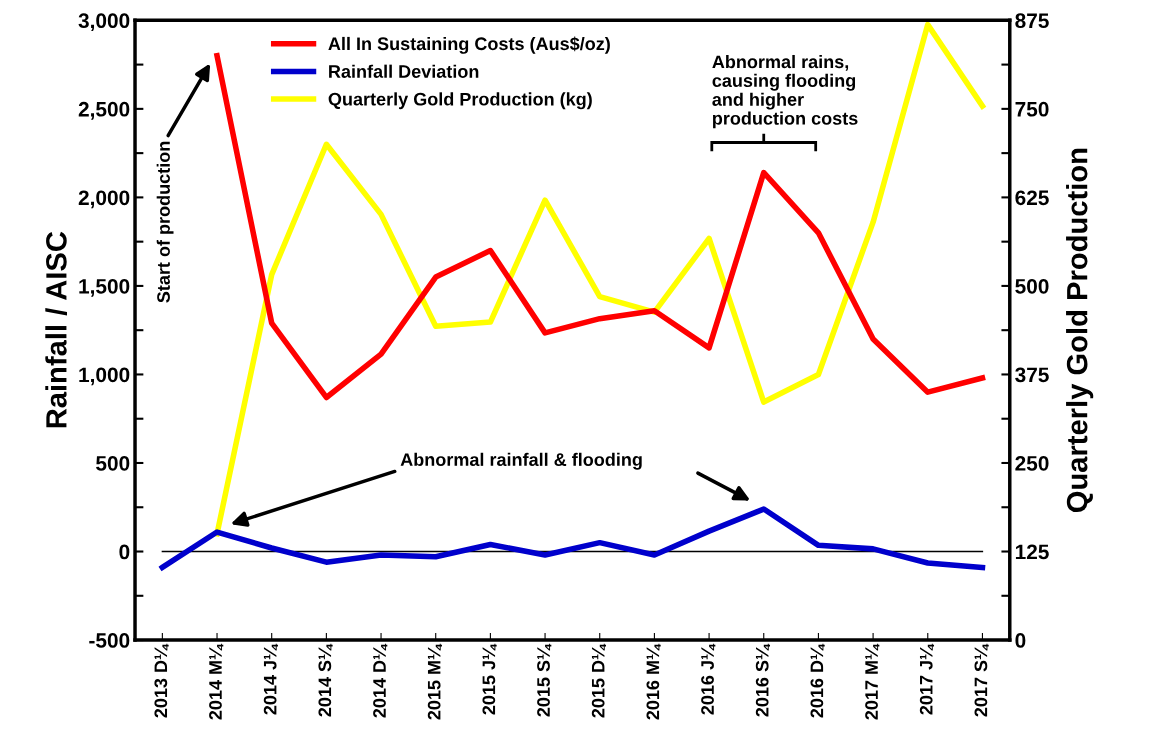  Describe the element at coordinates (785, 91) in the screenshot. I see `annotation: Abnormal rains, causing flooding and higher production costs` at that location.